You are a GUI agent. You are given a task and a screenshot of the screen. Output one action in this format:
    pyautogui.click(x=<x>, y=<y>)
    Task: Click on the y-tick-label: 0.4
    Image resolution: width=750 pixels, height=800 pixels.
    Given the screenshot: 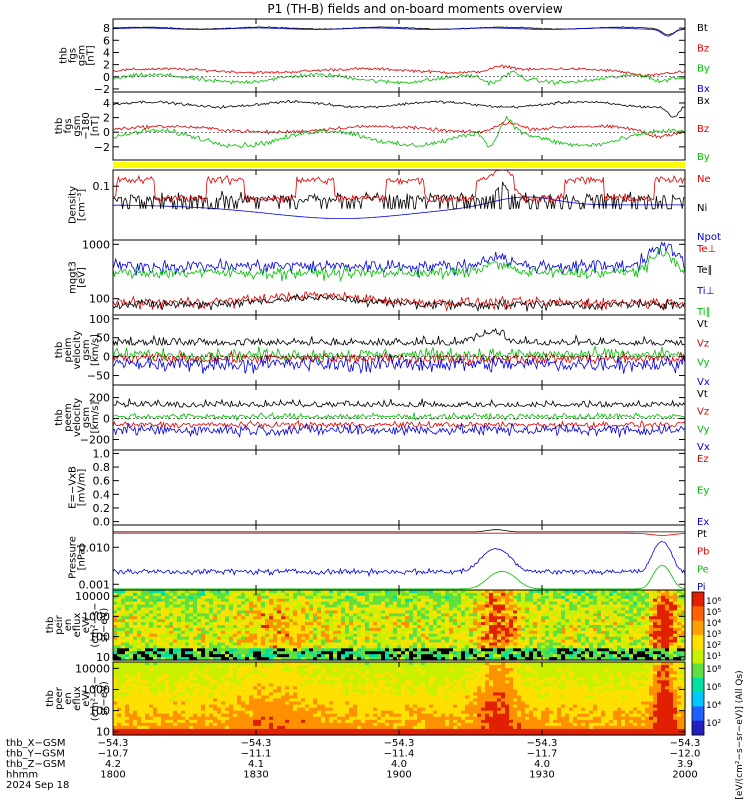 What is the action you would take?
    pyautogui.click(x=102, y=494)
    